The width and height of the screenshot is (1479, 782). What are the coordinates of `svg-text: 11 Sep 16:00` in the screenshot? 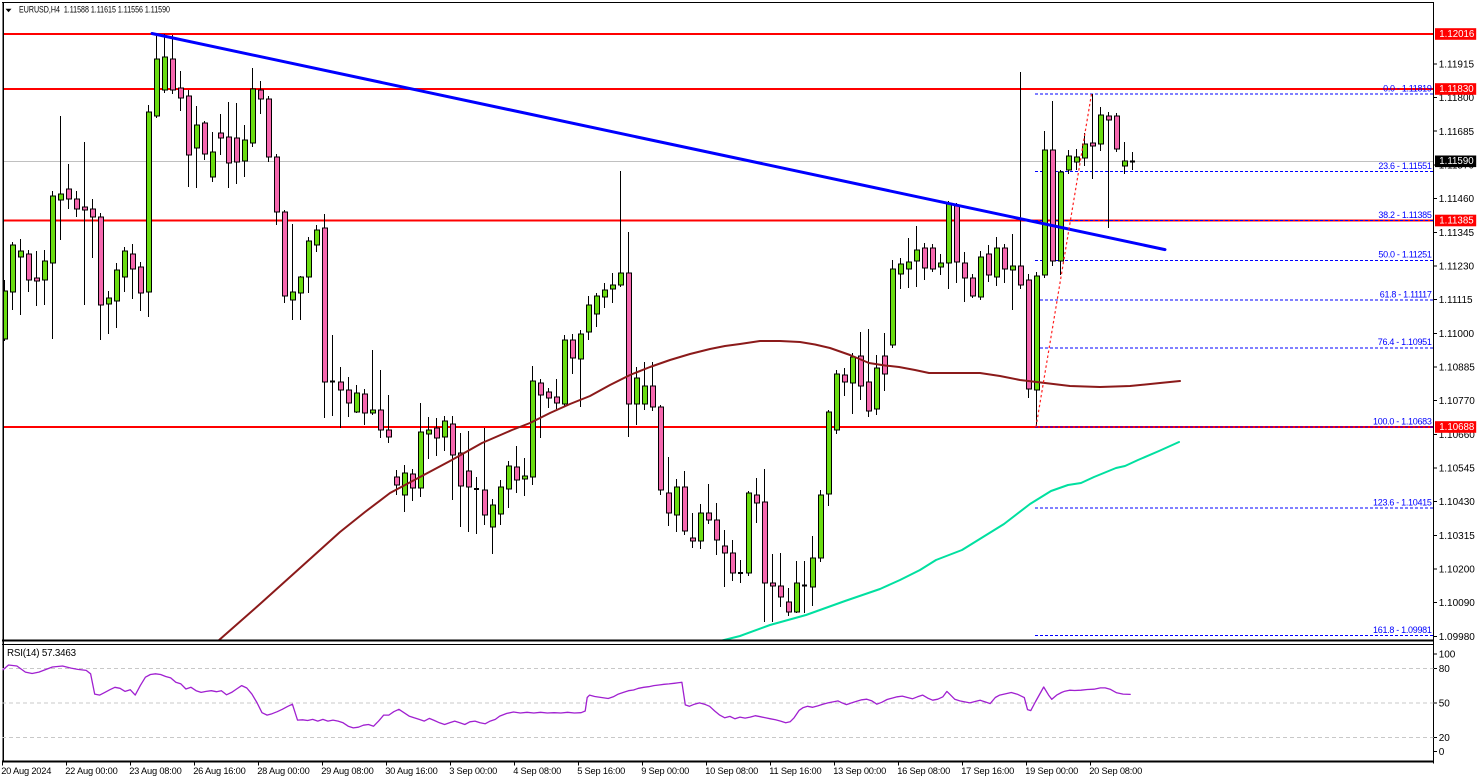 It's located at (795, 771).